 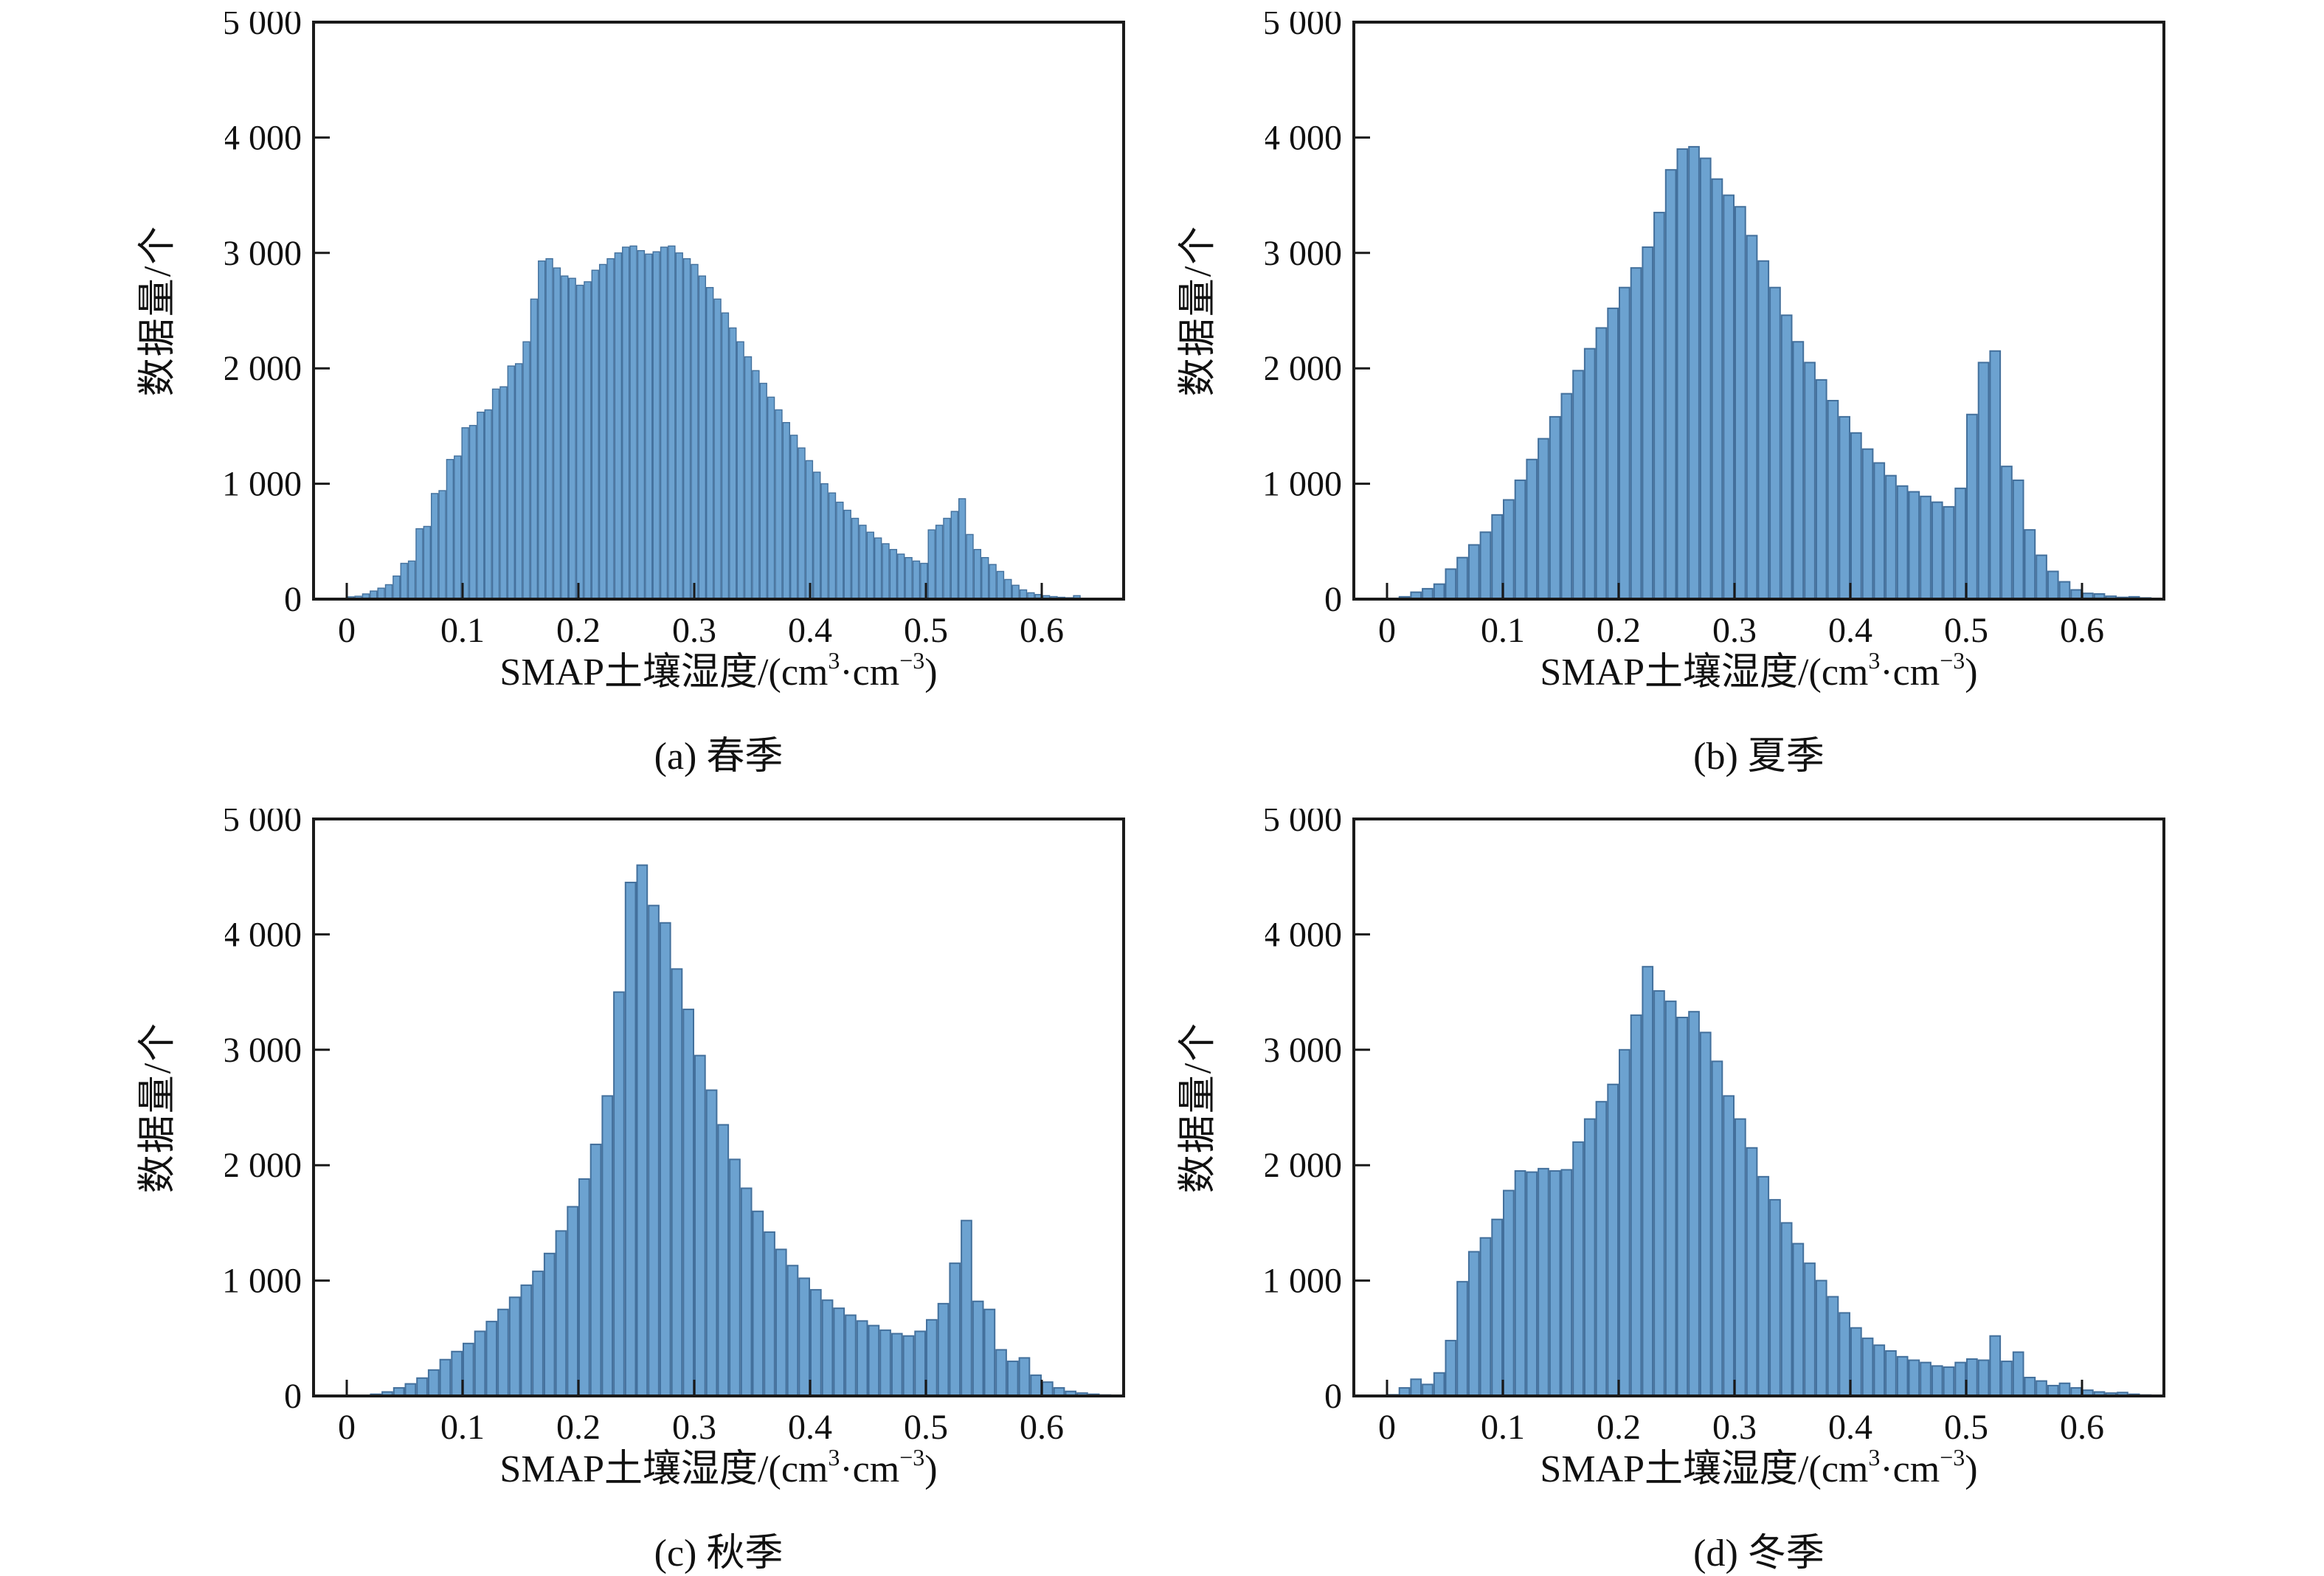 I want to click on caption-winter: (d) 冬季, so click(x=1759, y=1554).